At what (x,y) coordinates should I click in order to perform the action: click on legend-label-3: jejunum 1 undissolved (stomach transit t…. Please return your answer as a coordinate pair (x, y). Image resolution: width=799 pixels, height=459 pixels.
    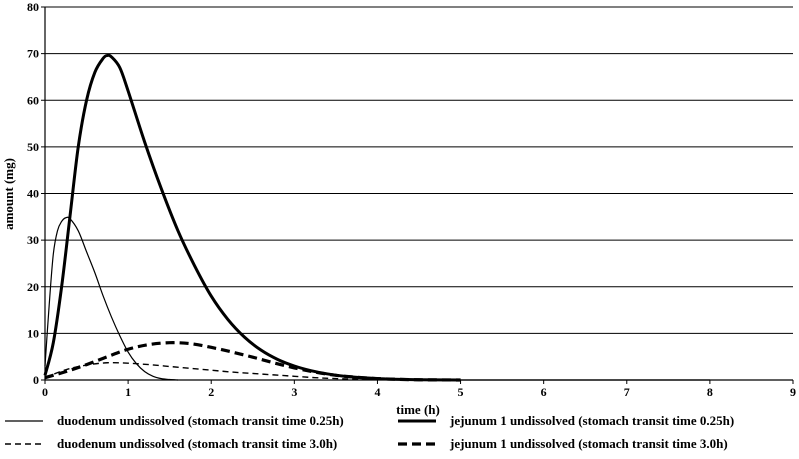
    Looking at the image, I should click on (588, 443).